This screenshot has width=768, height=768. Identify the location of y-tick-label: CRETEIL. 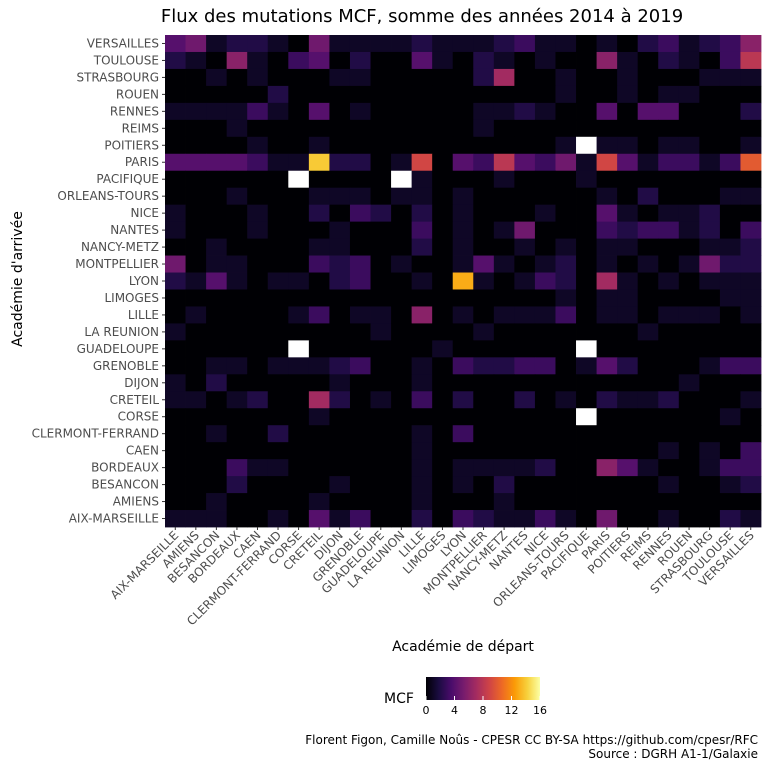
(135, 400).